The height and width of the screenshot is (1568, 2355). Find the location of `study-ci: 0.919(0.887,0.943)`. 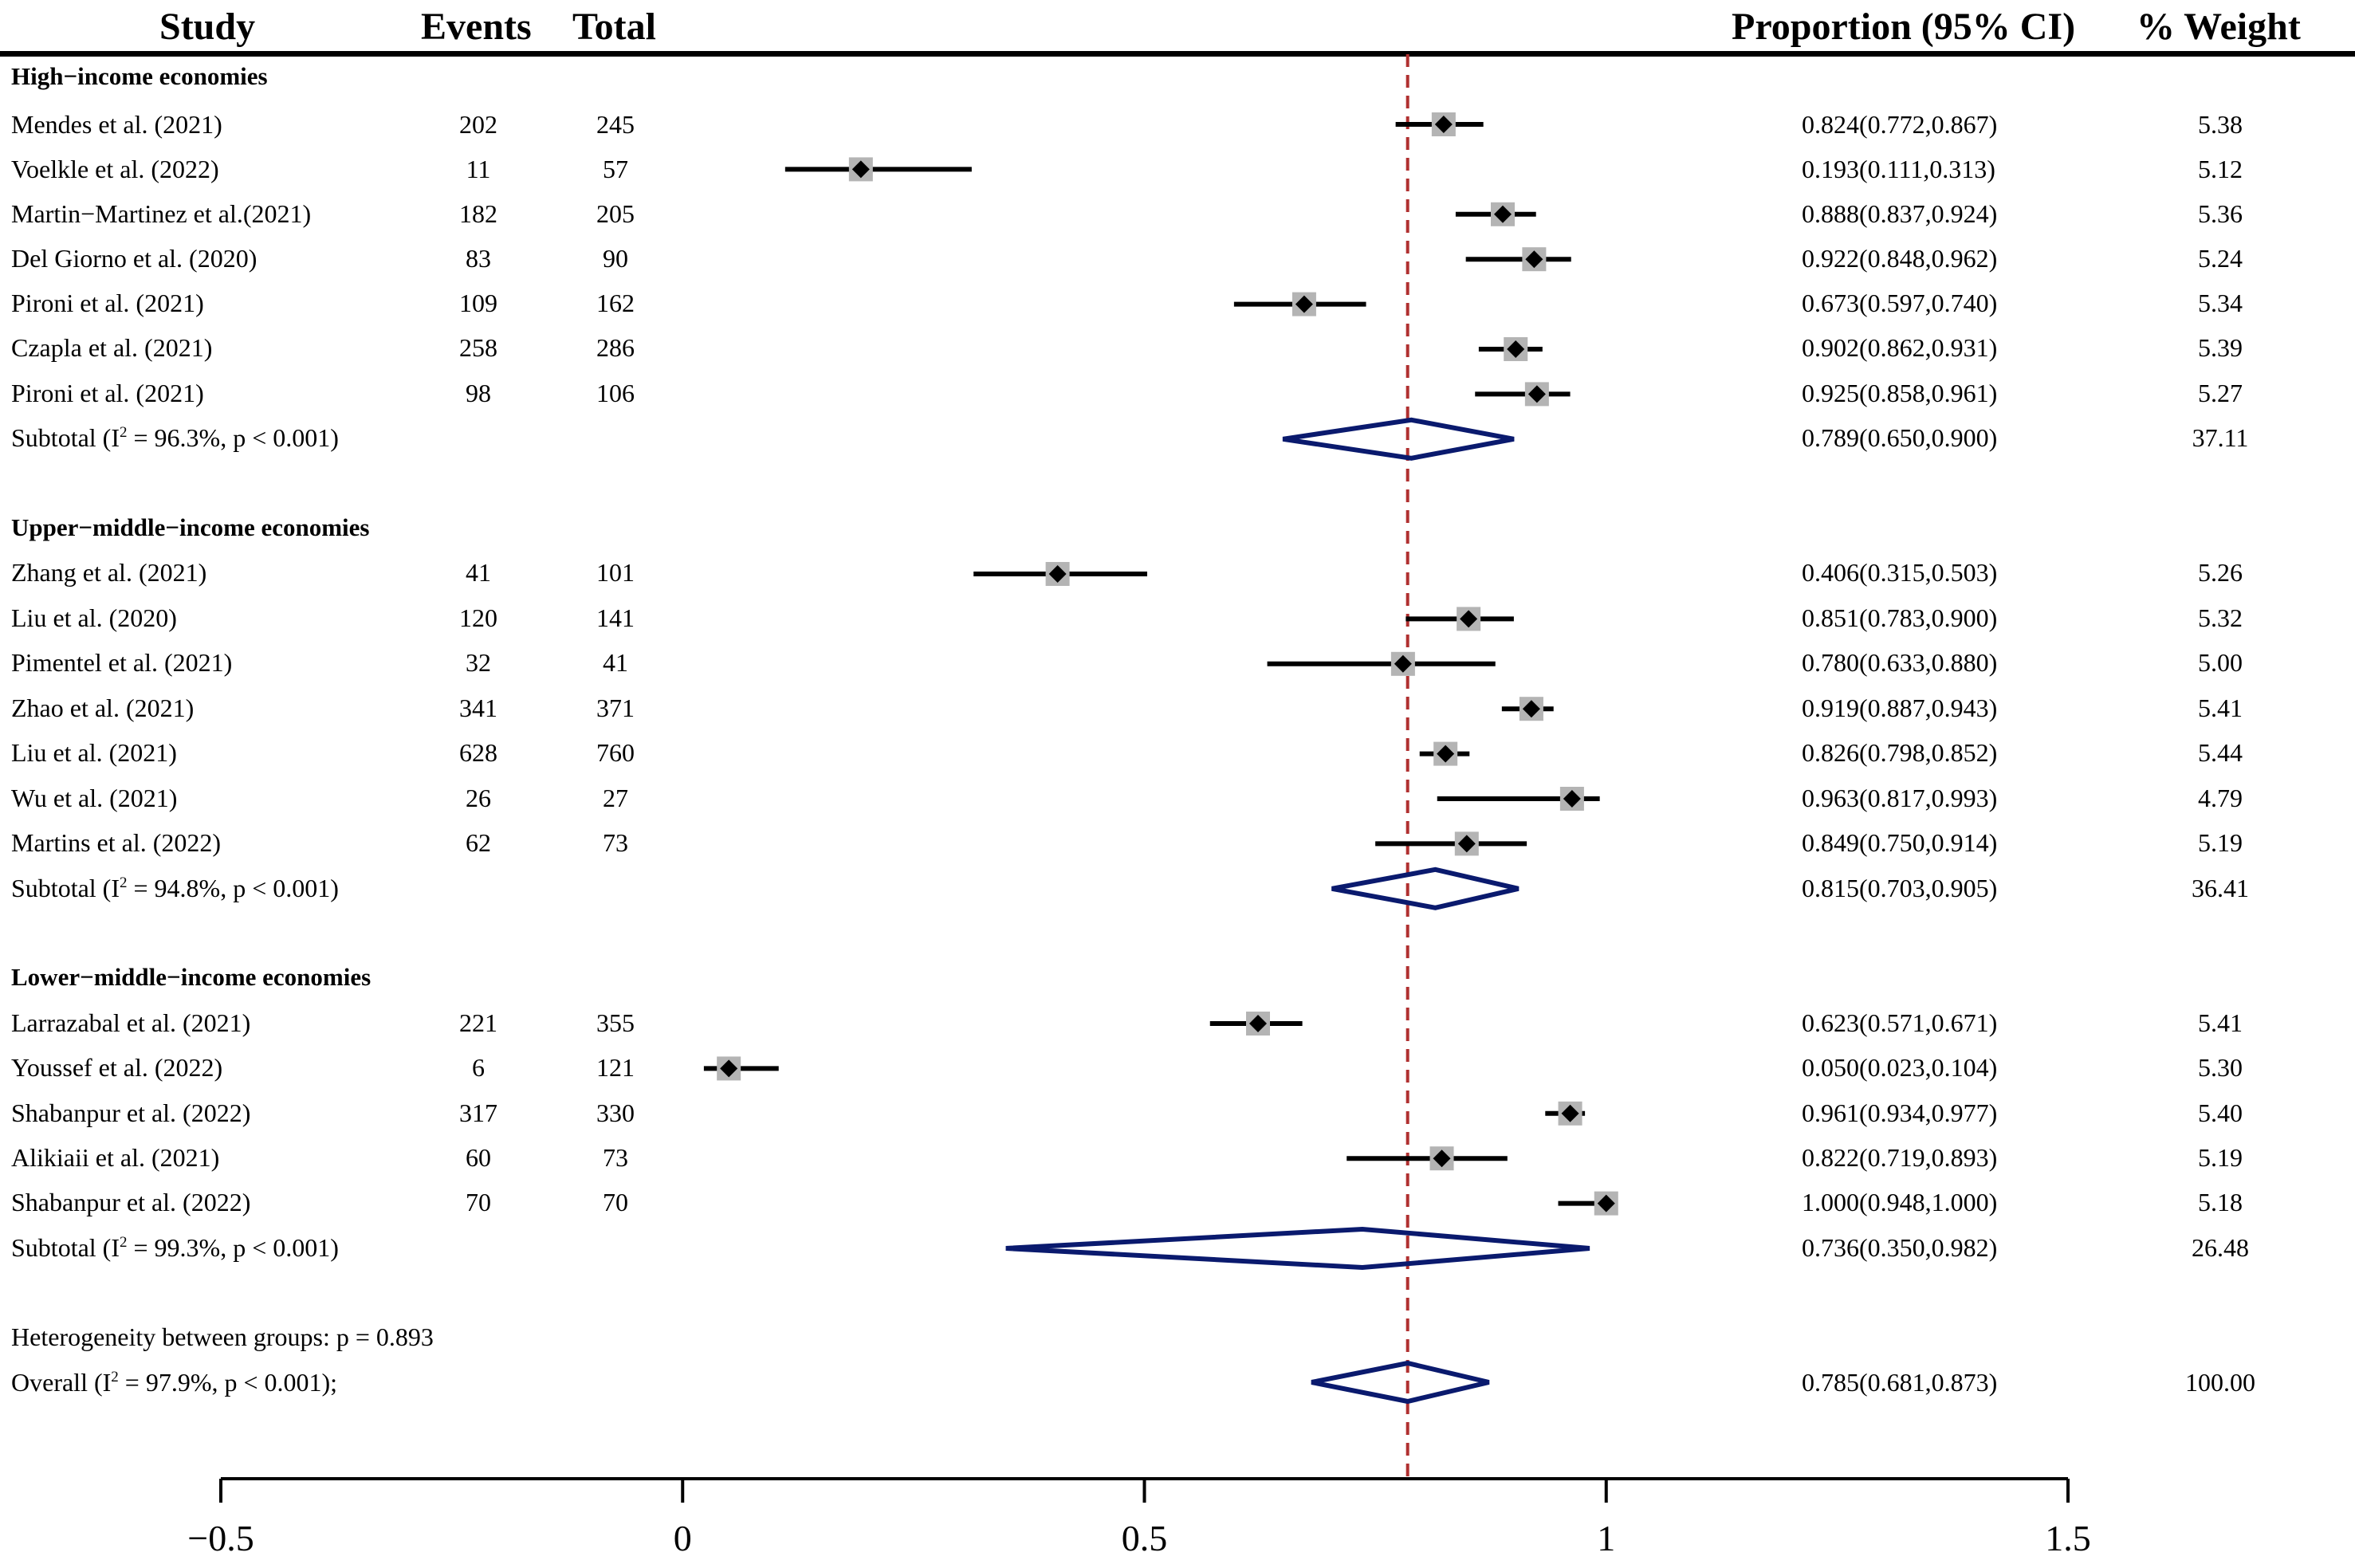

study-ci: 0.919(0.887,0.943) is located at coordinates (1900, 708).